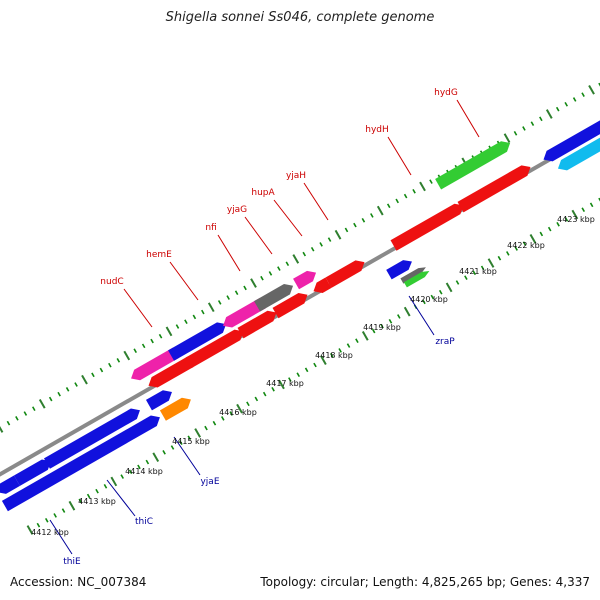 The image size is (600, 600). Describe the element at coordinates (78, 582) in the screenshot. I see `accession-text: Accession: NC_007384` at that location.